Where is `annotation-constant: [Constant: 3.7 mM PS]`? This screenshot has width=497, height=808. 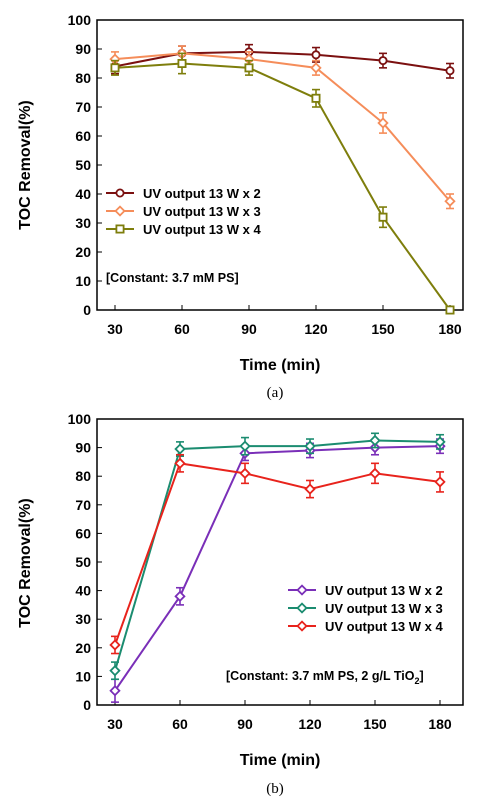 annotation-constant: [Constant: 3.7 mM PS] is located at coordinates (172, 278).